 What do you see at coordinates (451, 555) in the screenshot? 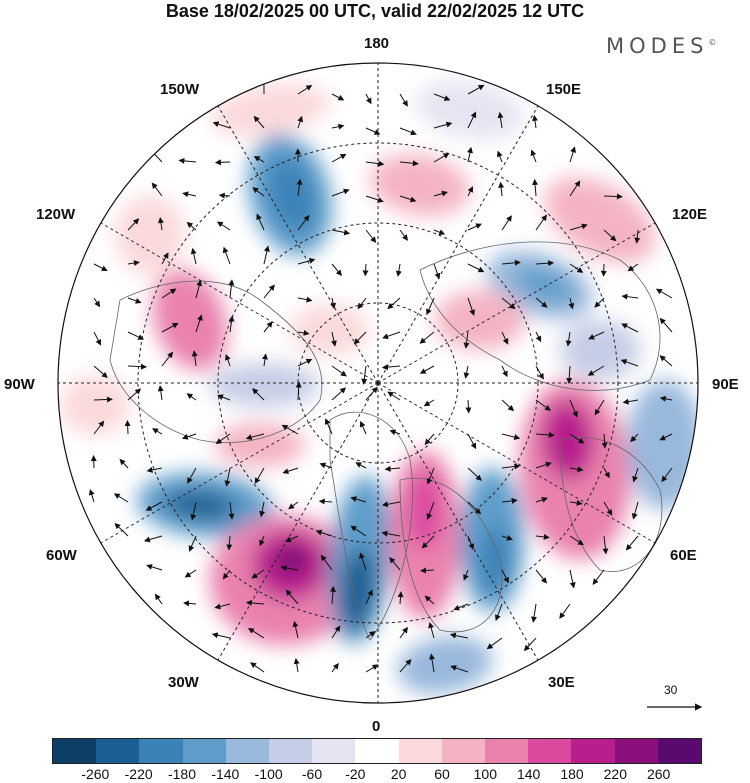
I see `coastline` at bounding box center [451, 555].